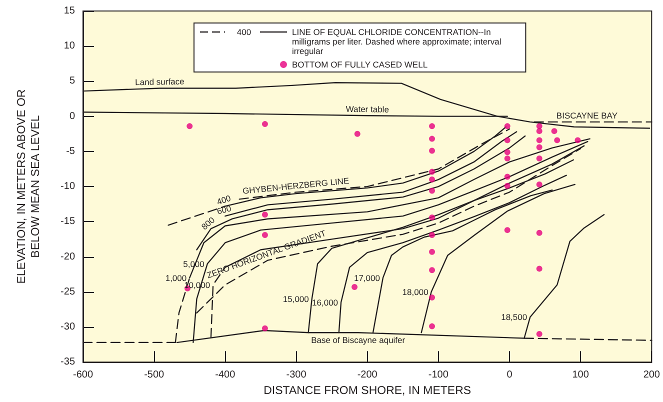  Describe the element at coordinates (514, 317) in the screenshot. I see `annotation: 18,500` at that location.